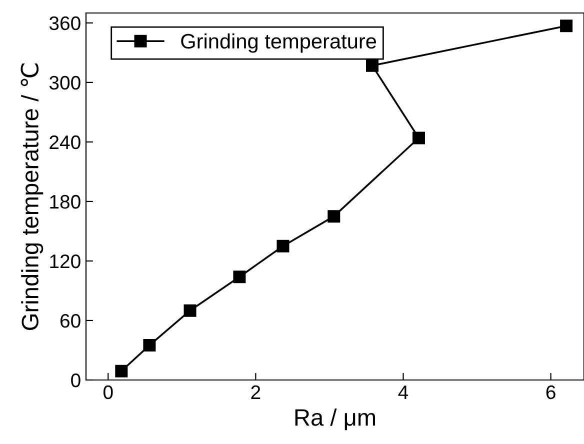  What do you see at coordinates (65, 201) in the screenshot?
I see `y-tick-label: 180` at bounding box center [65, 201].